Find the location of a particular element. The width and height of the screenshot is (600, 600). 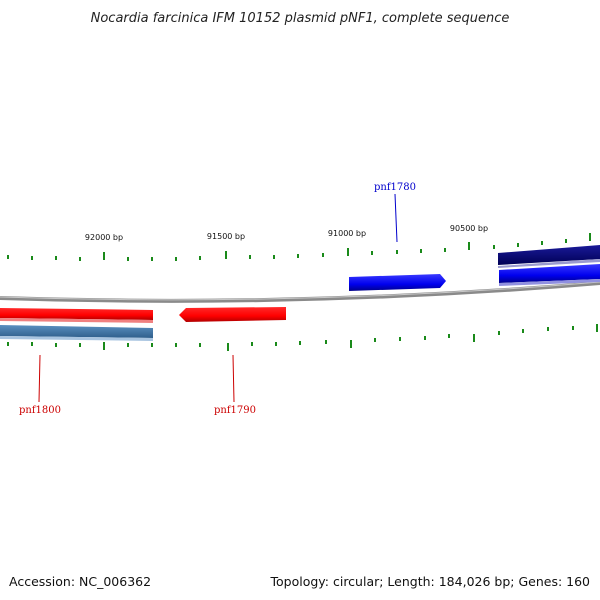

gene-label-pnf1800: pnf1800 is located at coordinates (40, 385).